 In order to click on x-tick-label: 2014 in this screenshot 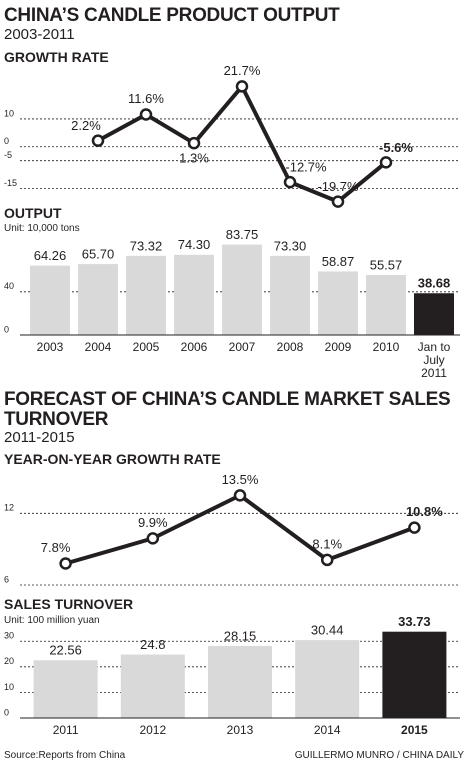, I will do `click(327, 730)`.